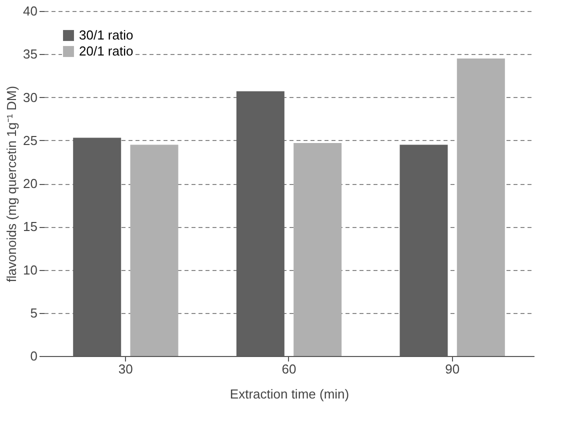 Image resolution: width=586 pixels, height=433 pixels. Describe the element at coordinates (12, 184) in the screenshot. I see `y-axis-title: flavonoids (mg quercetin 1g⁻¹ DM)` at that location.